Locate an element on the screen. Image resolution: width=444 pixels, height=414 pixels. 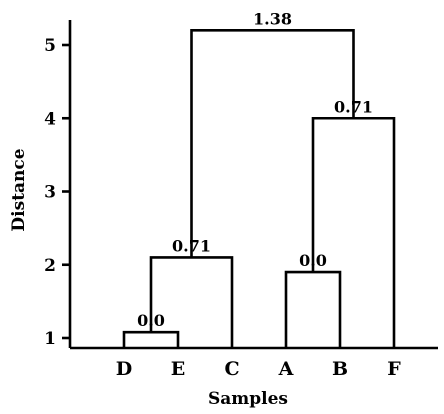
y-tick-label-1: 1 is located at coordinates (50, 339).